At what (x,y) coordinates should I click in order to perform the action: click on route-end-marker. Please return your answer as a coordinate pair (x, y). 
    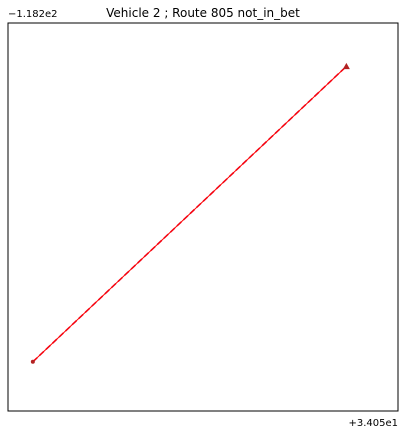
    Looking at the image, I should click on (346, 66).